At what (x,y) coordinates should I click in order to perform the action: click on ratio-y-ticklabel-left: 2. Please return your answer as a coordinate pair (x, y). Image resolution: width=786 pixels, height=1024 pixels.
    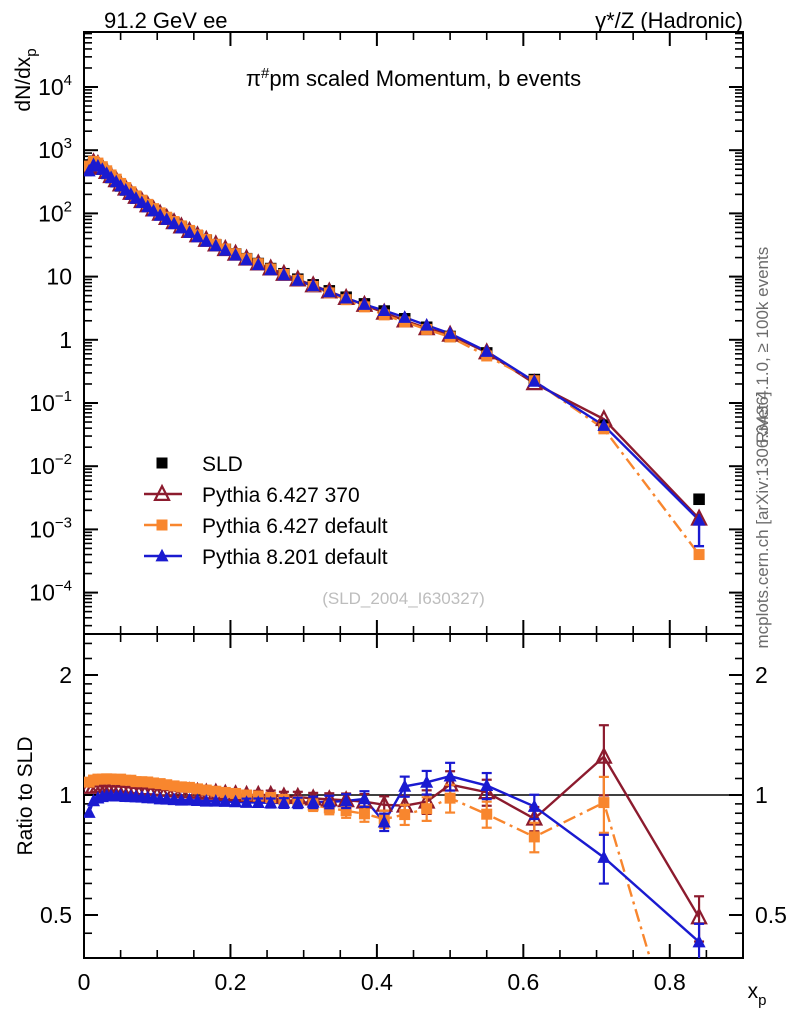
    Looking at the image, I should click on (65, 675).